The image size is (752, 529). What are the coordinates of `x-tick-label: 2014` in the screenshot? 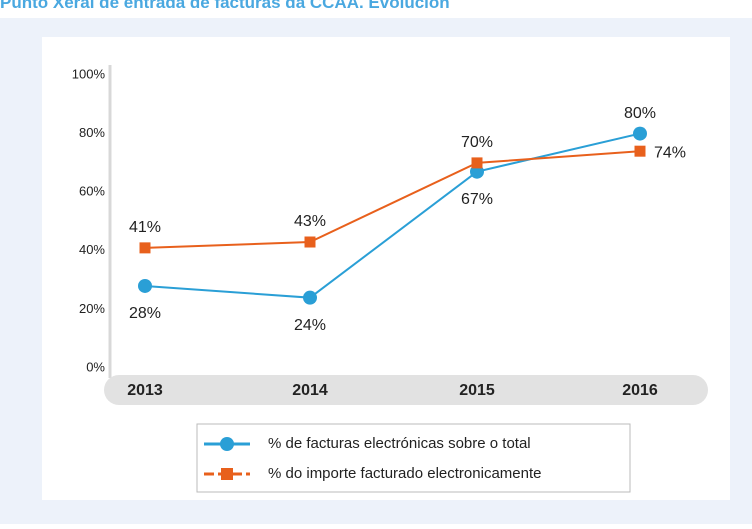 It's located at (310, 390).